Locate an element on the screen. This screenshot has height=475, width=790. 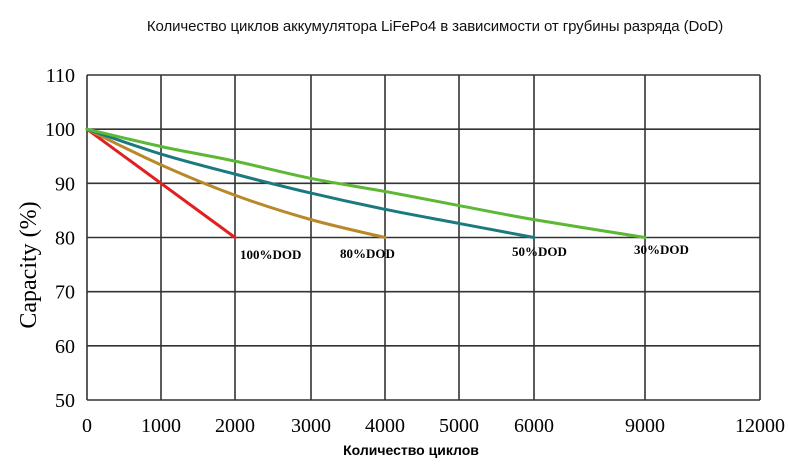
series-line-100dod is located at coordinates (161, 183).